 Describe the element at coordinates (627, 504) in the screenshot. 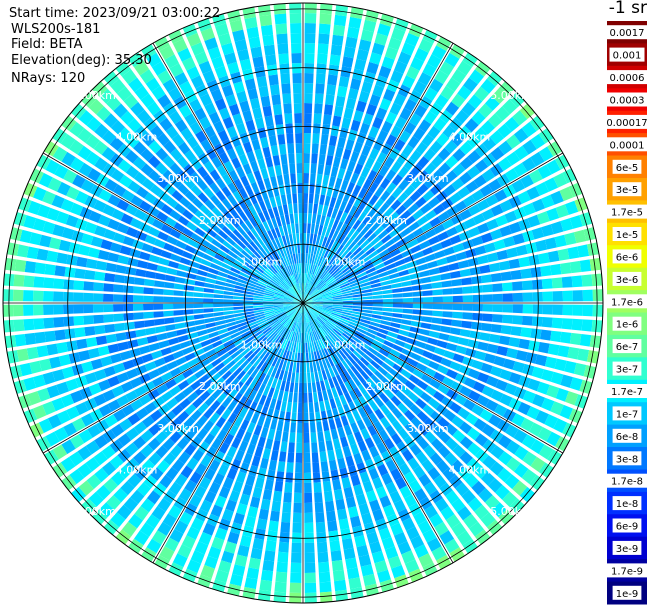

I see `colorbar-tick-label: 1e-8` at that location.